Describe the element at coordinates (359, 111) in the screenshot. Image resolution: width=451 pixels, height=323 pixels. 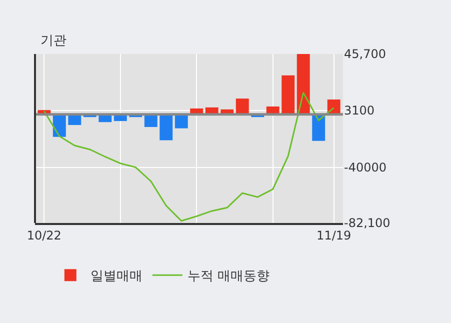
I see `y-tick-label: 3100` at that location.